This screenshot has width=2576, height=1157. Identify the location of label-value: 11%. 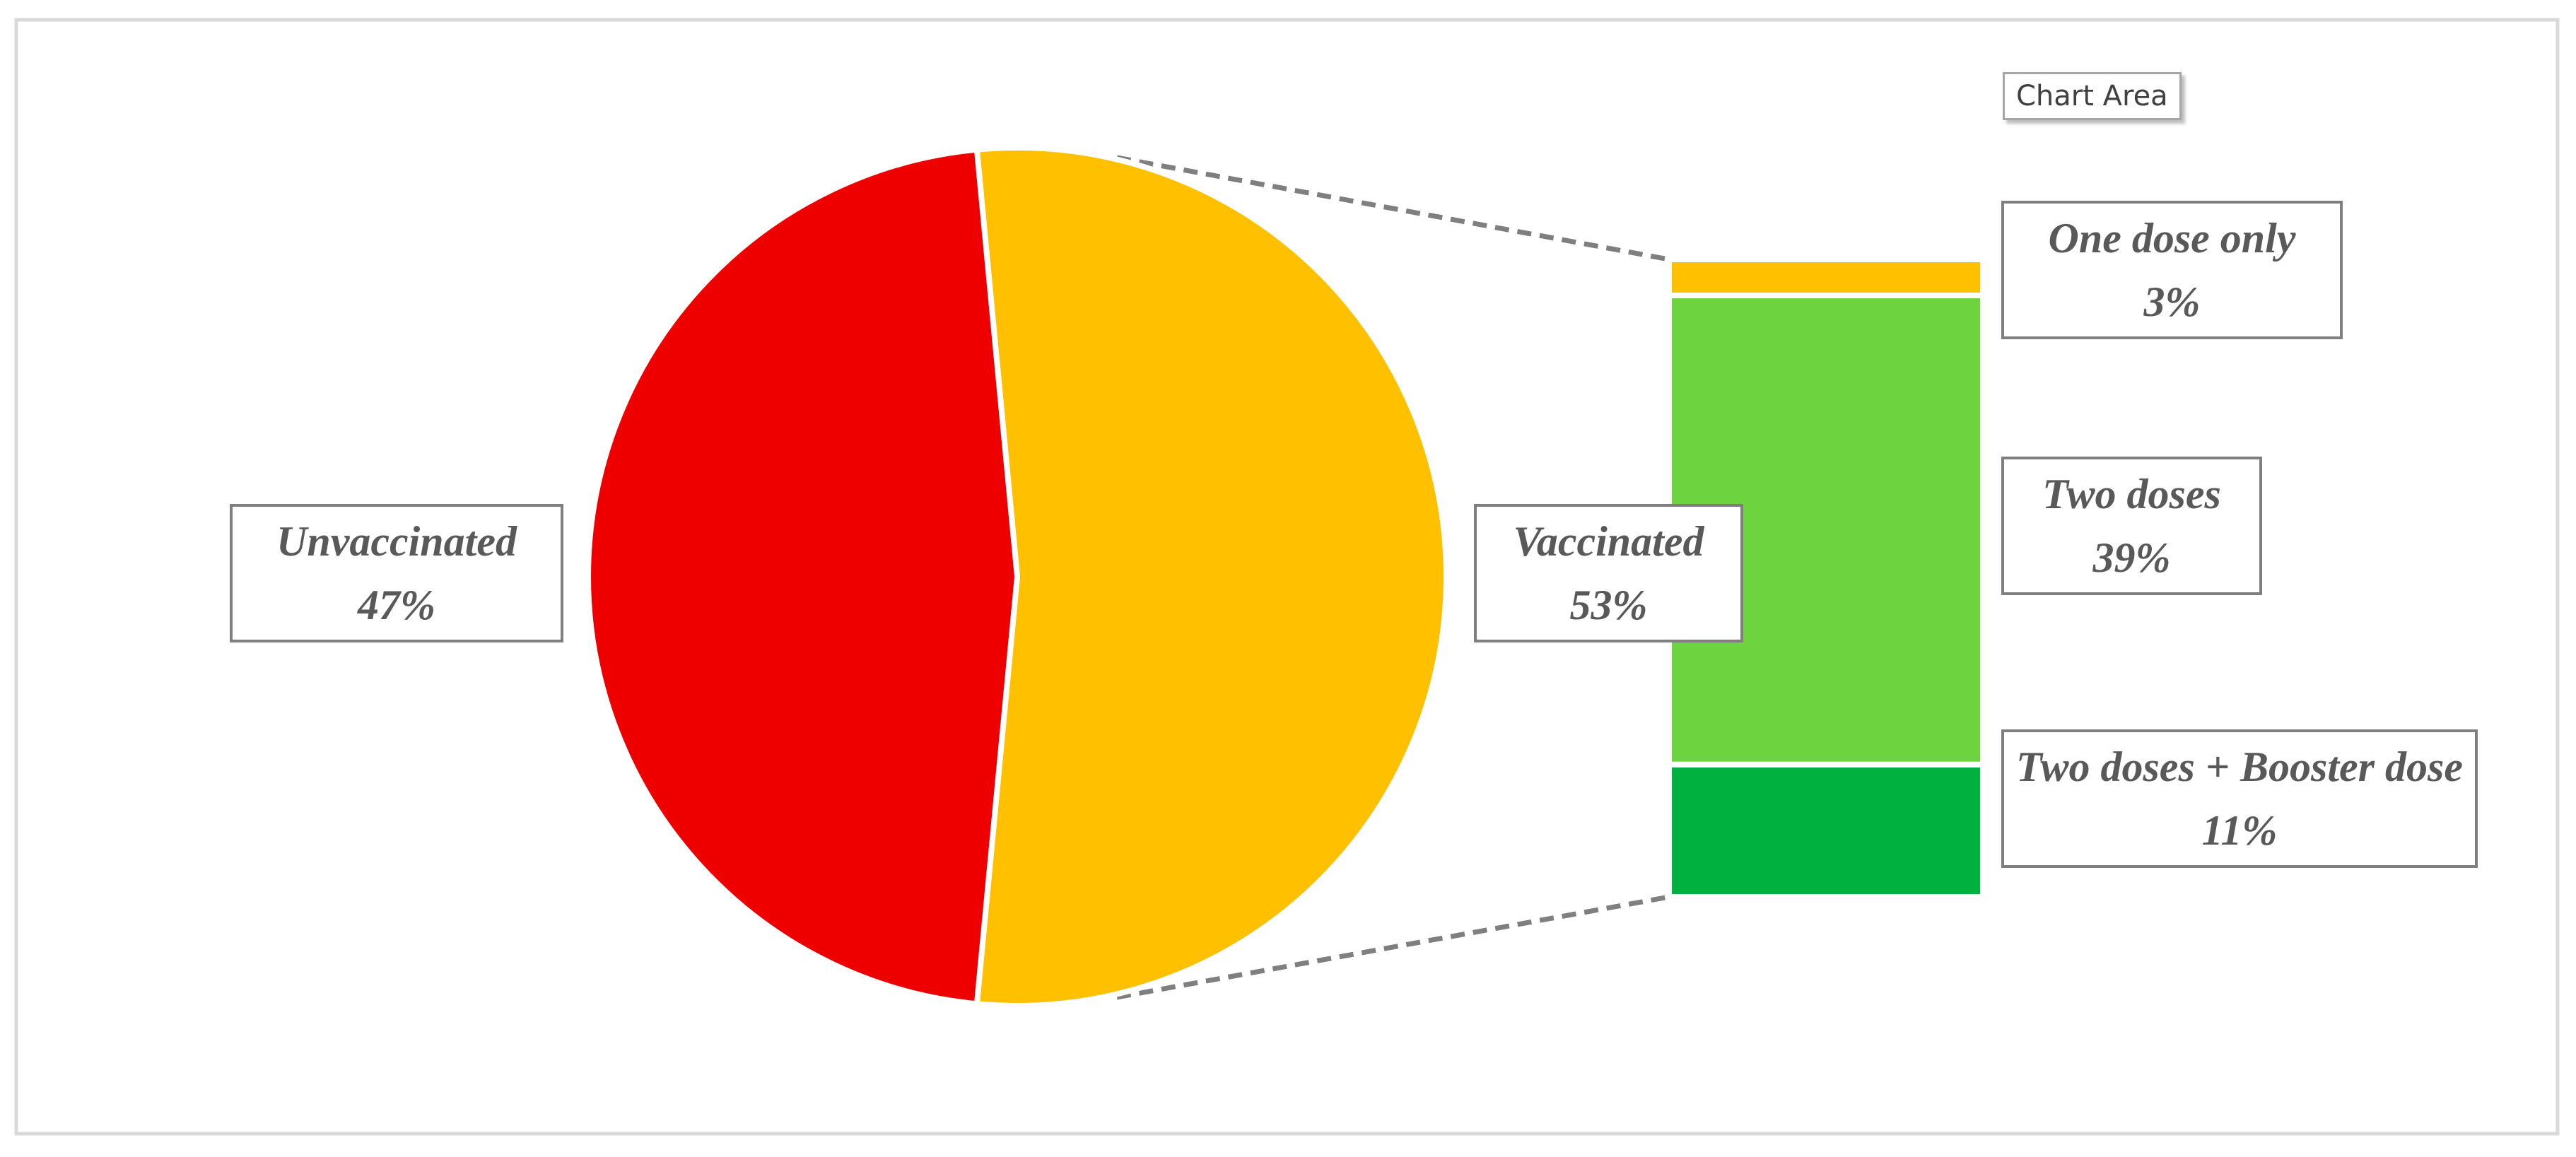
(2239, 831).